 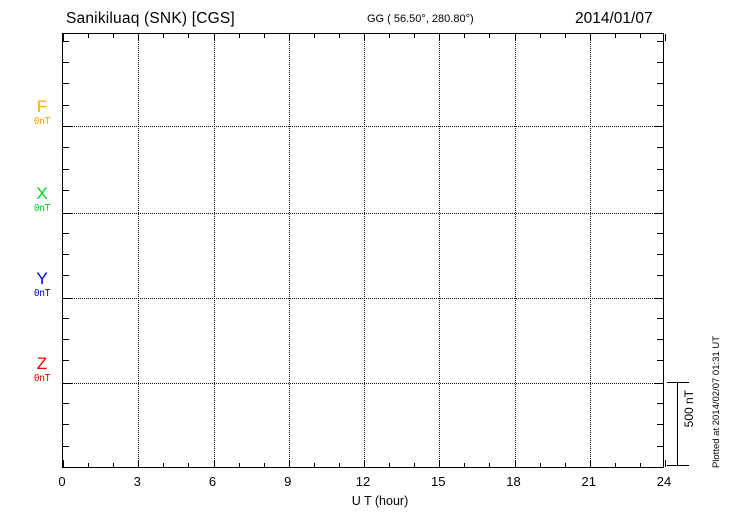 I want to click on geographic-coordinates: GG ( 56.50°, 280.80°), so click(x=420, y=19).